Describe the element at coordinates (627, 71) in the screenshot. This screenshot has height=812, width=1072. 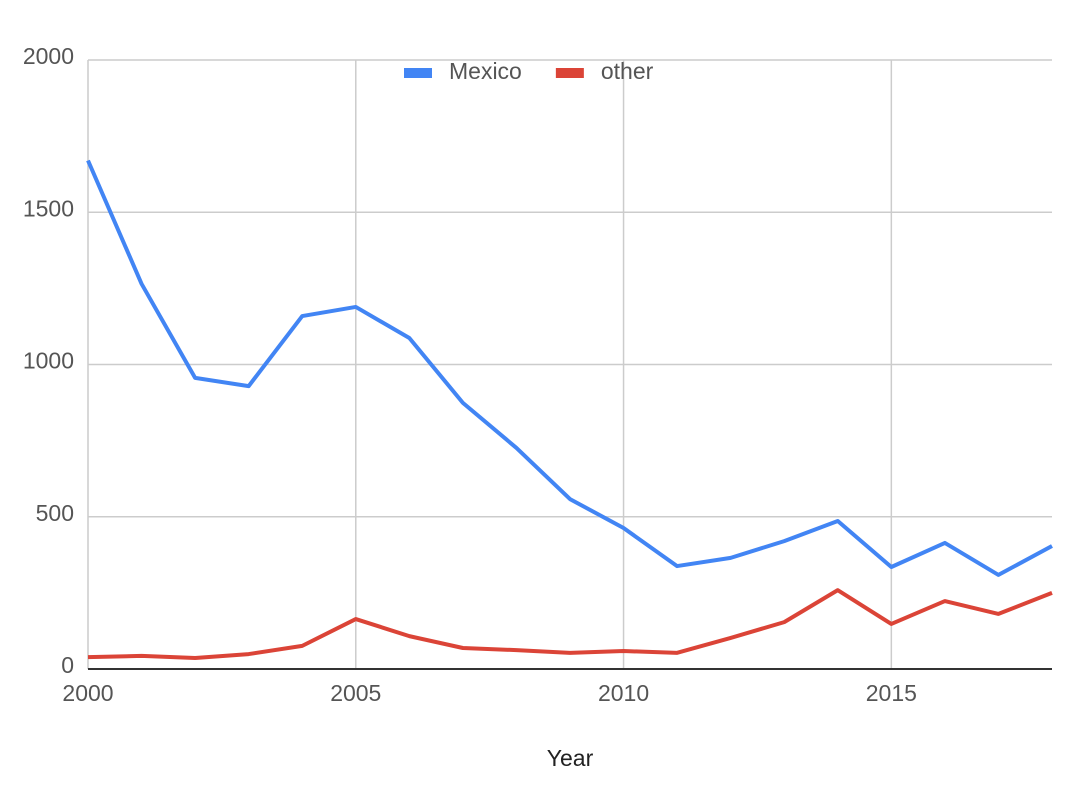
I see `legend-label: other` at that location.